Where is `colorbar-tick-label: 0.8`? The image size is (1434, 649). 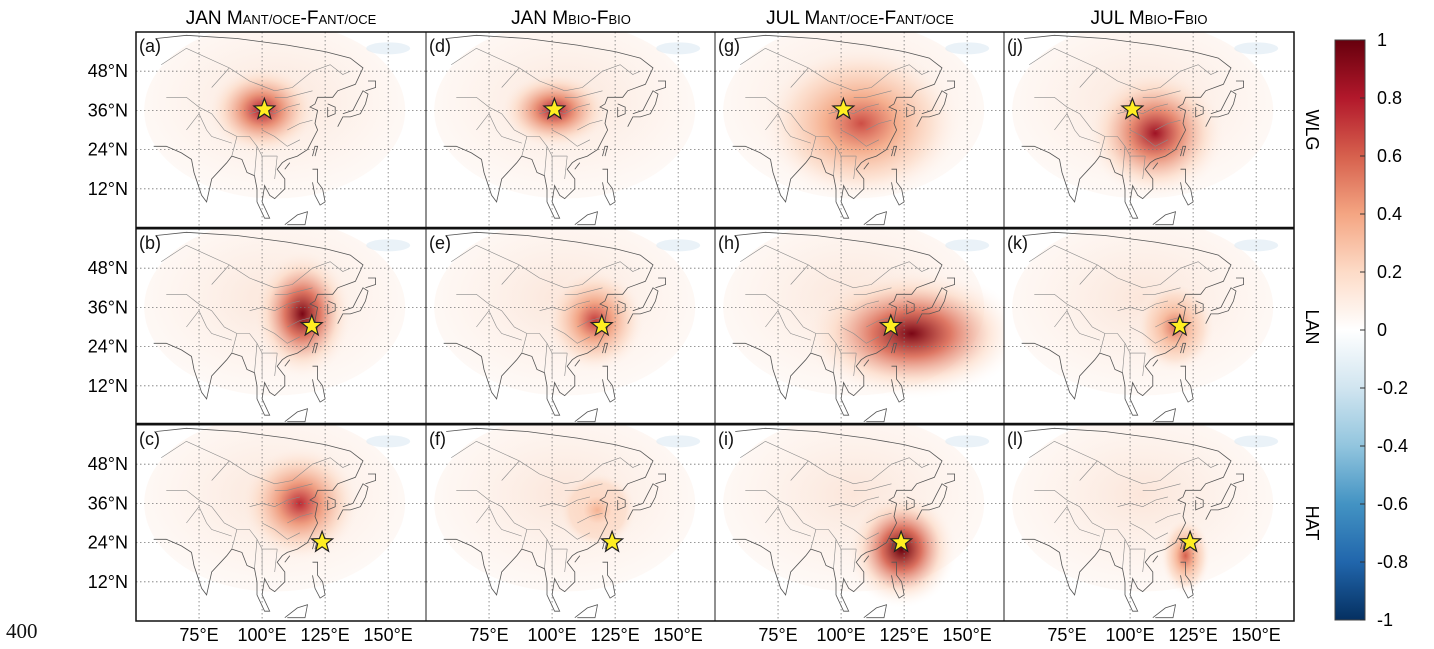 colorbar-tick-label: 0.8 is located at coordinates (1389, 98).